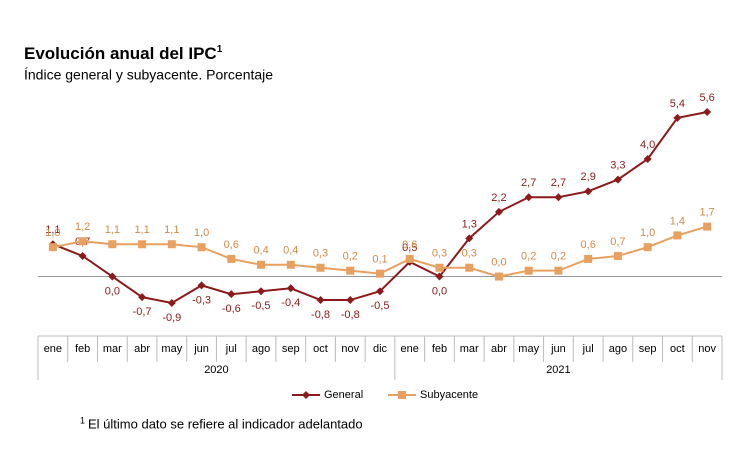  What do you see at coordinates (142, 349) in the screenshot?
I see `x-tick-label: abr` at bounding box center [142, 349].